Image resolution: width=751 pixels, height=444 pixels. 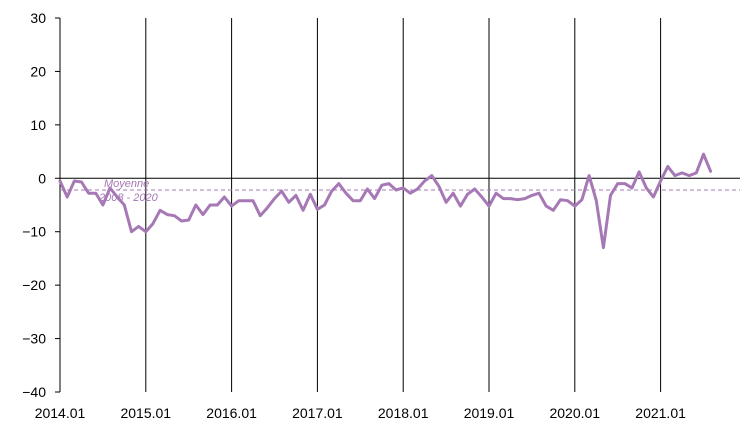 I want to click on x-tick-label: 2017.01, so click(x=317, y=413).